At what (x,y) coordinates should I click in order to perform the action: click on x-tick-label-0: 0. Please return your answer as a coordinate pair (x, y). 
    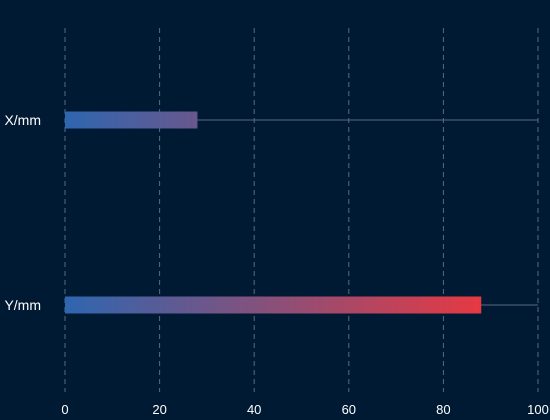
    Looking at the image, I should click on (64, 409).